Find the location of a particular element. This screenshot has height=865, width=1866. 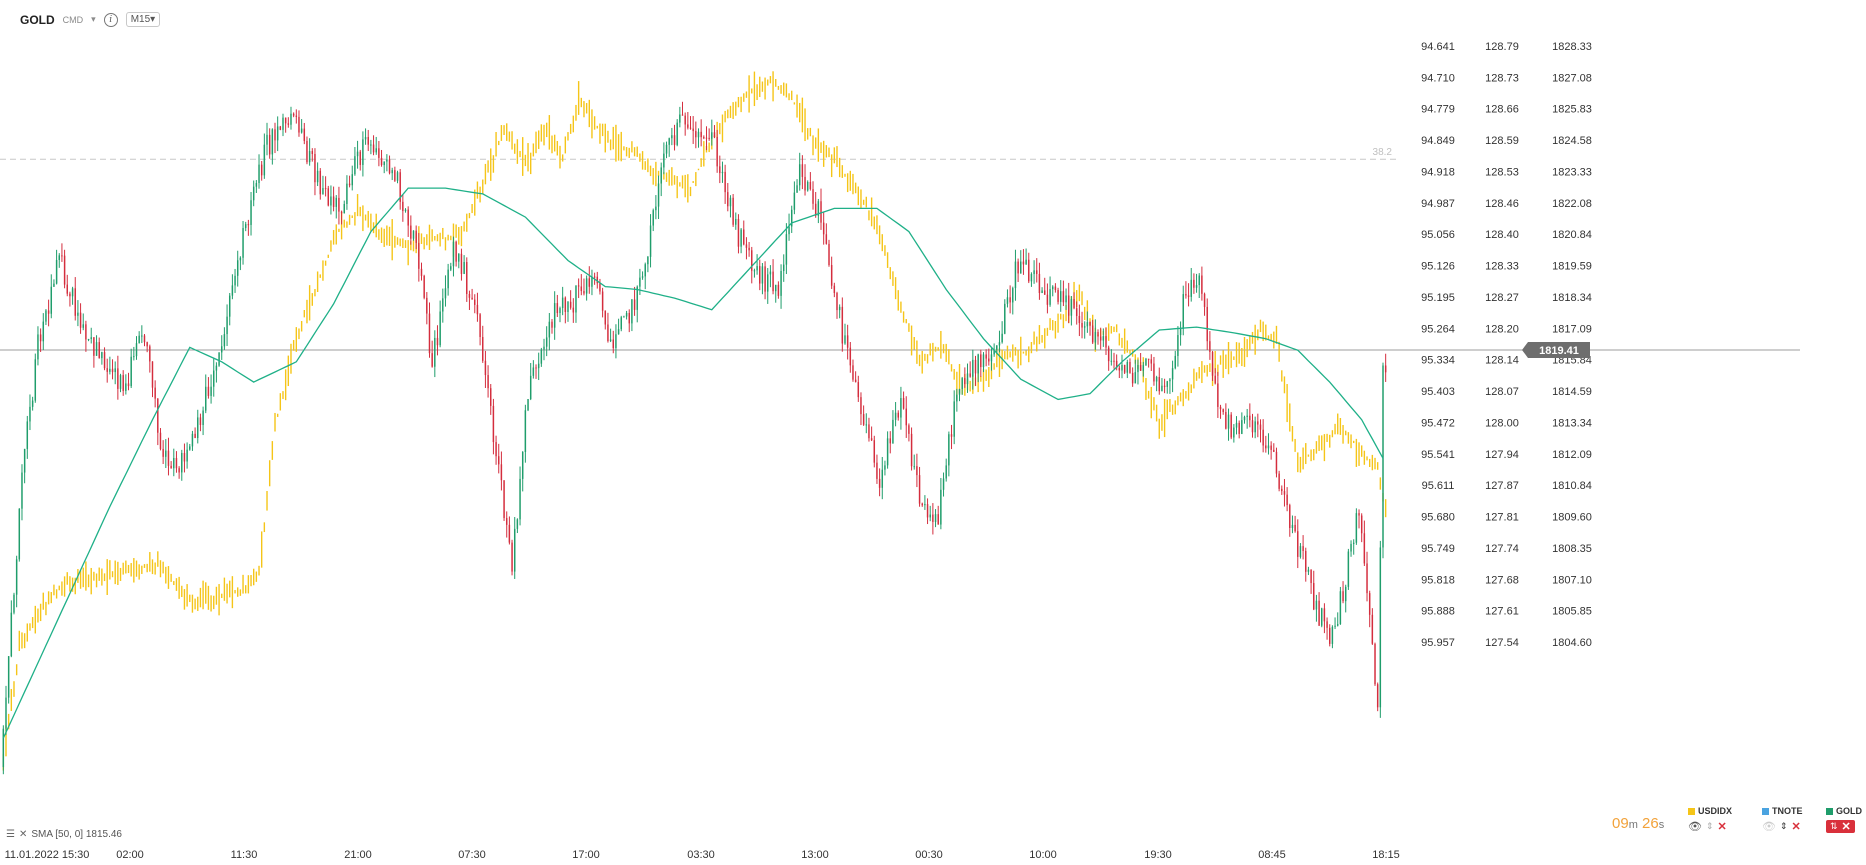

x-tick-label: 10:00 is located at coordinates (1043, 855).